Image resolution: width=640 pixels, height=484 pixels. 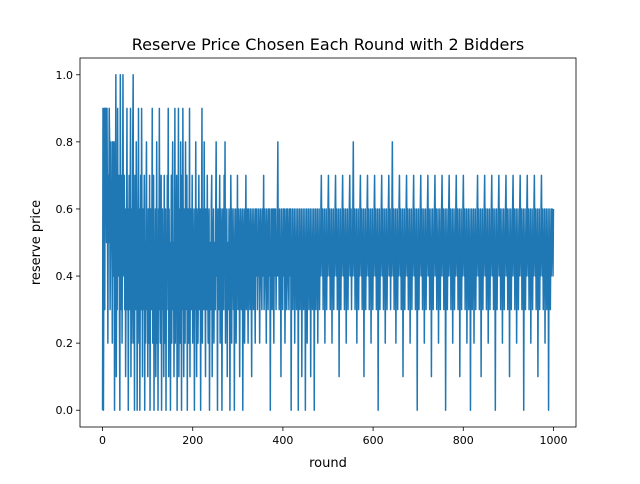 What do you see at coordinates (65, 410) in the screenshot?
I see `y-tick-label: 0.0` at bounding box center [65, 410].